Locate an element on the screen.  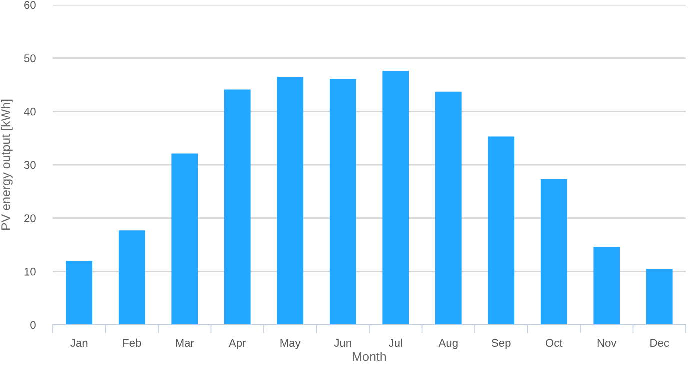
y-axis-title: PV energy output [kWh] is located at coordinates (7, 165).